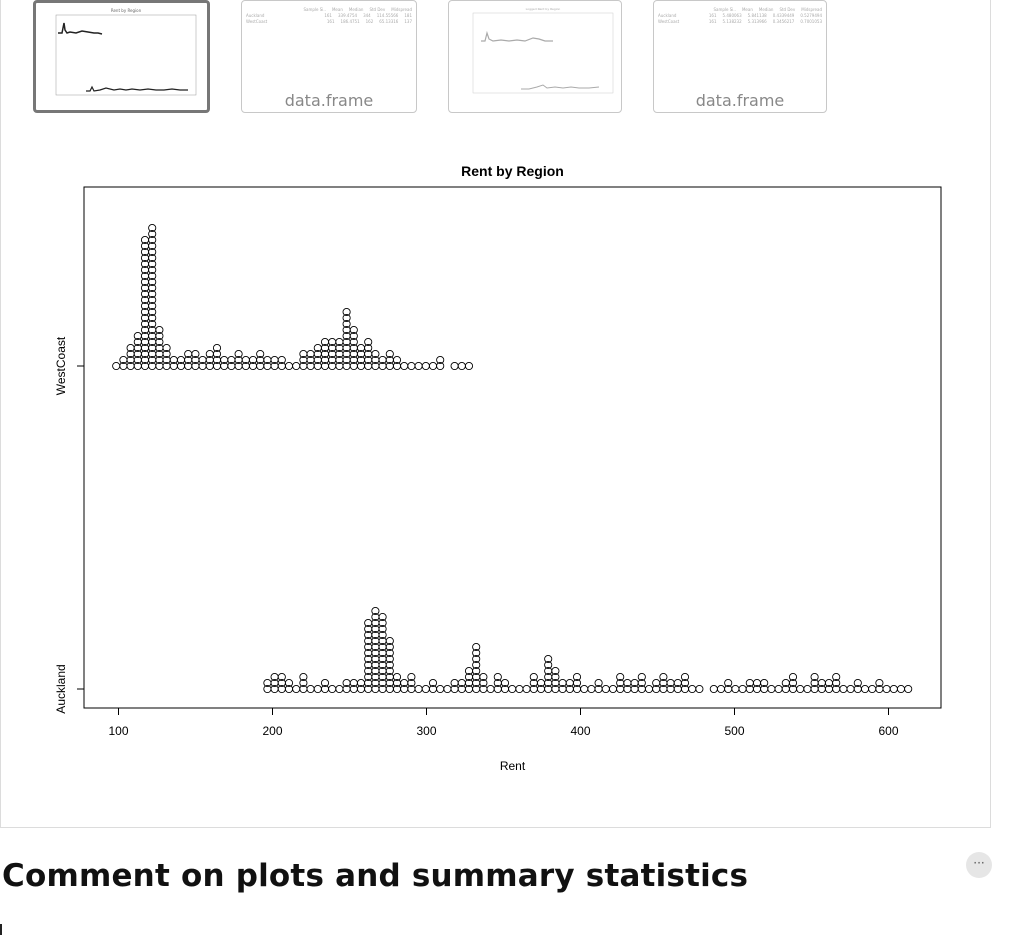 This screenshot has width=1024, height=935. I want to click on section-heading: Comment on plots and summary statistics, so click(375, 876).